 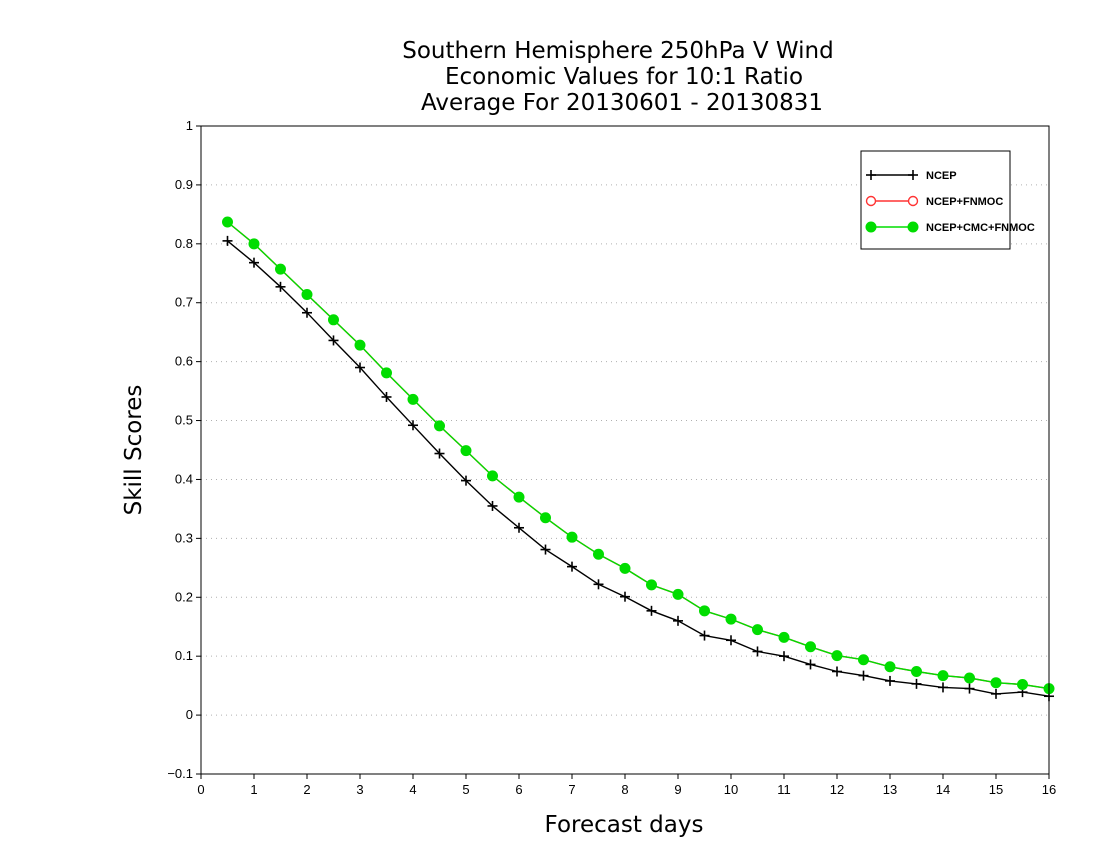 I want to click on x-tick-label: 2, so click(x=306, y=789).